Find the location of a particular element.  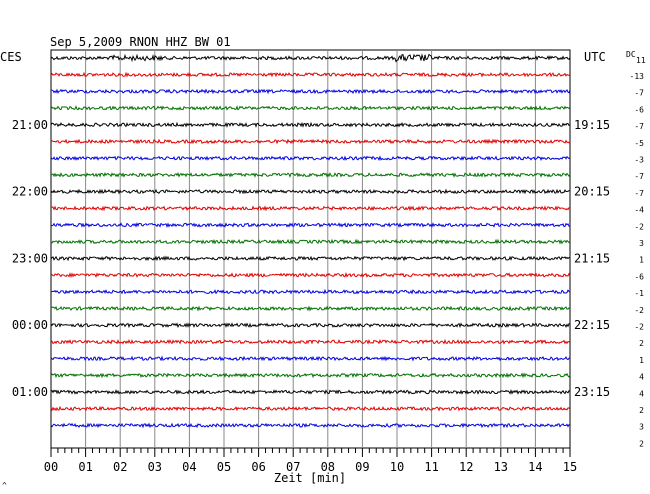

x-tick-label: 07 is located at coordinates (293, 467).